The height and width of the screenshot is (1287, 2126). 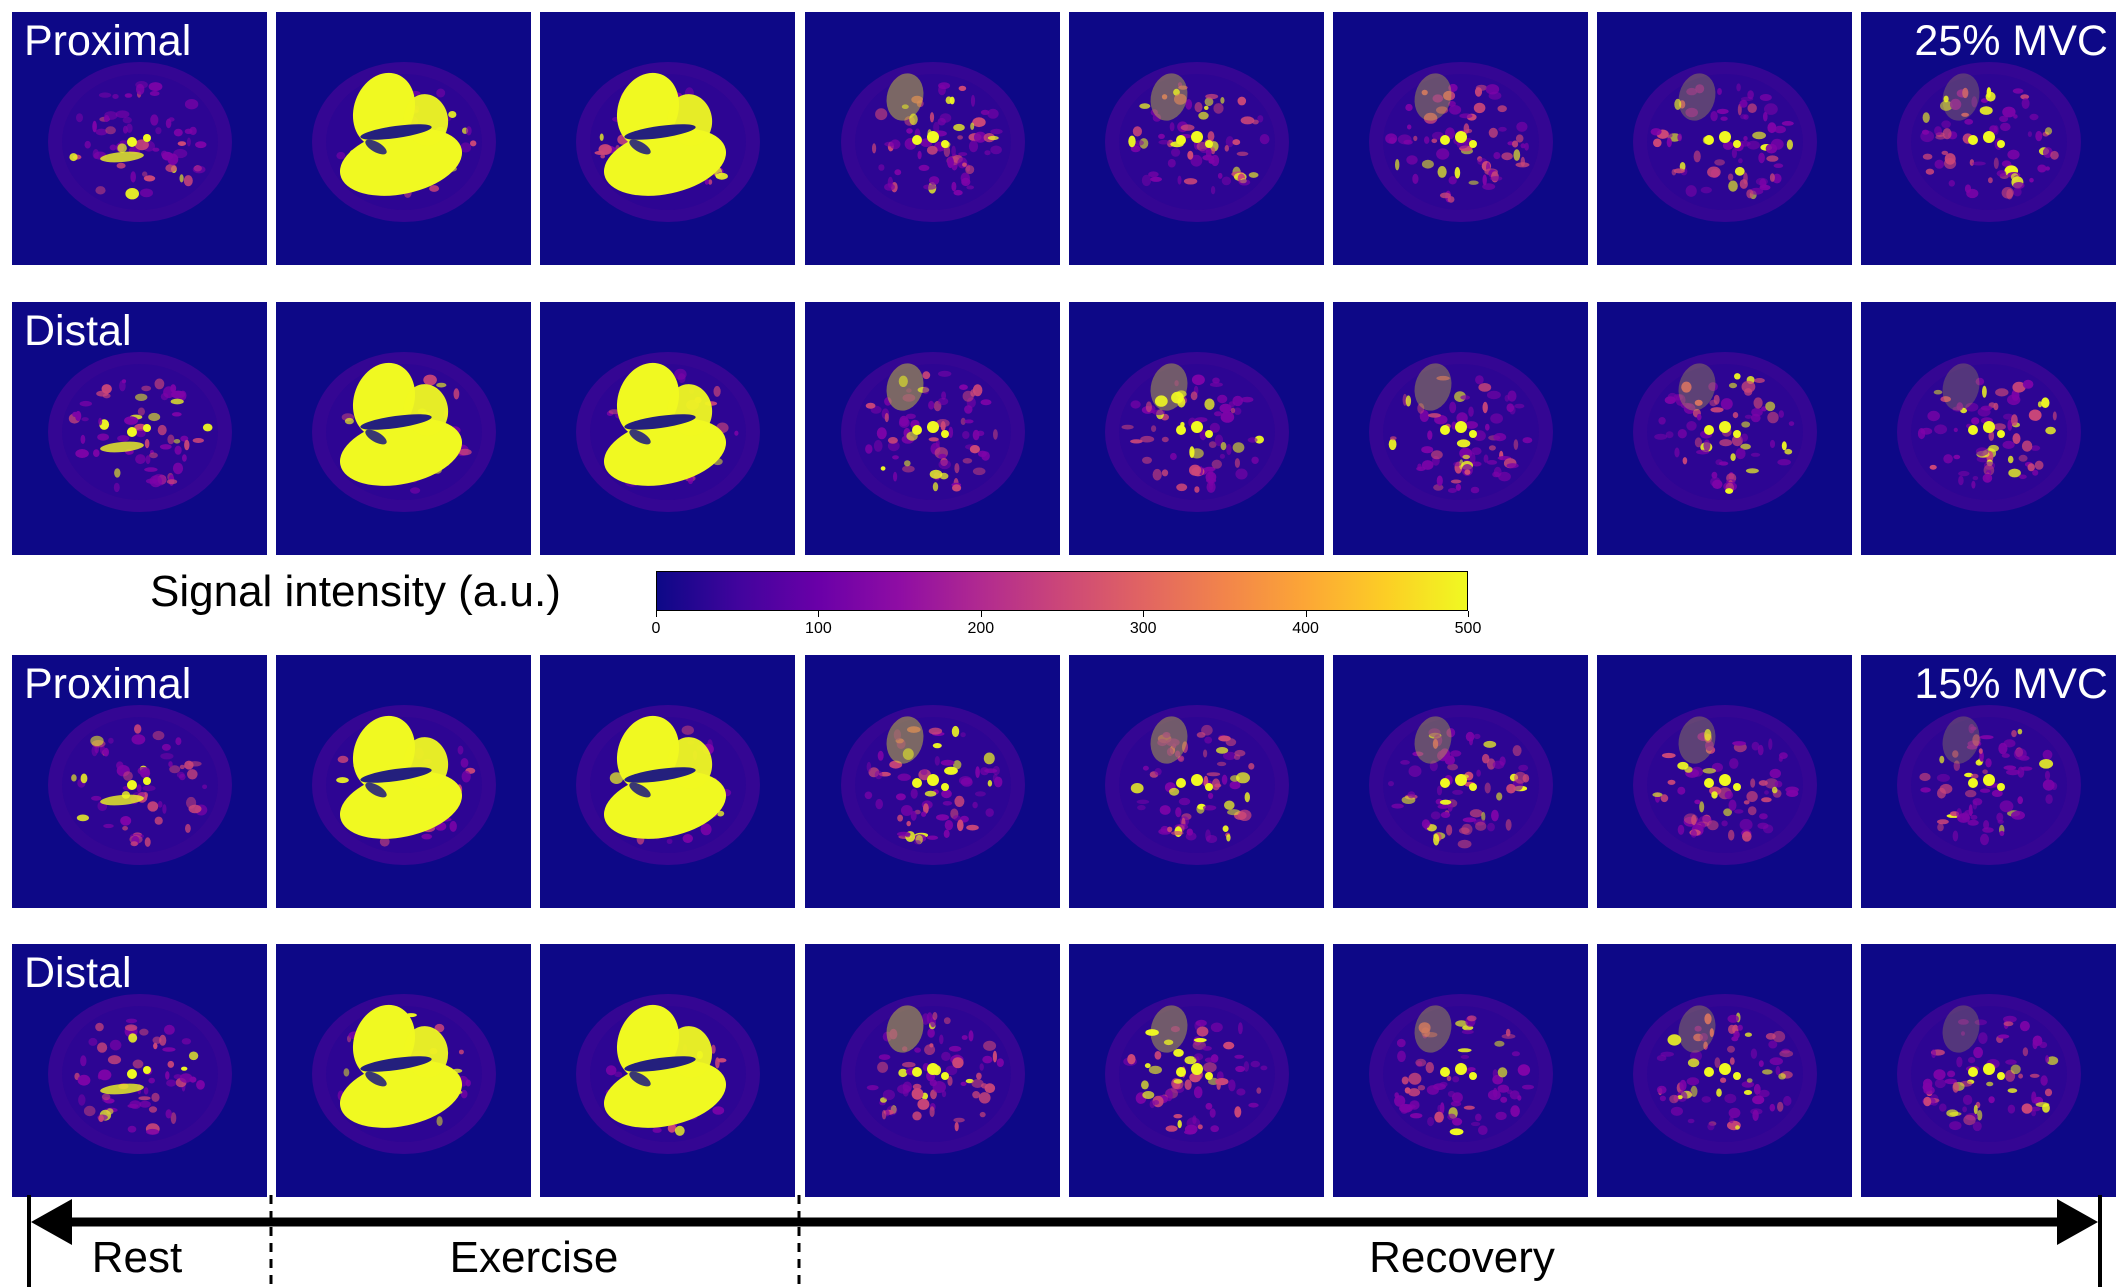 What do you see at coordinates (1462, 1257) in the screenshot?
I see `phase-label-recovery: Recovery` at bounding box center [1462, 1257].